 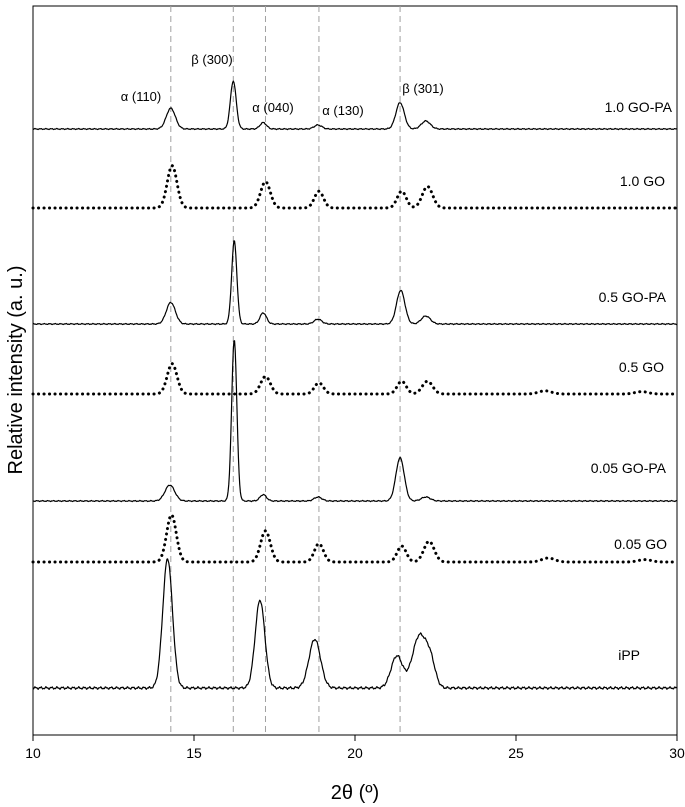 I want to click on reference-labels: α (110) β (300) α (040) α (130) β (301), so click(x=282, y=85).